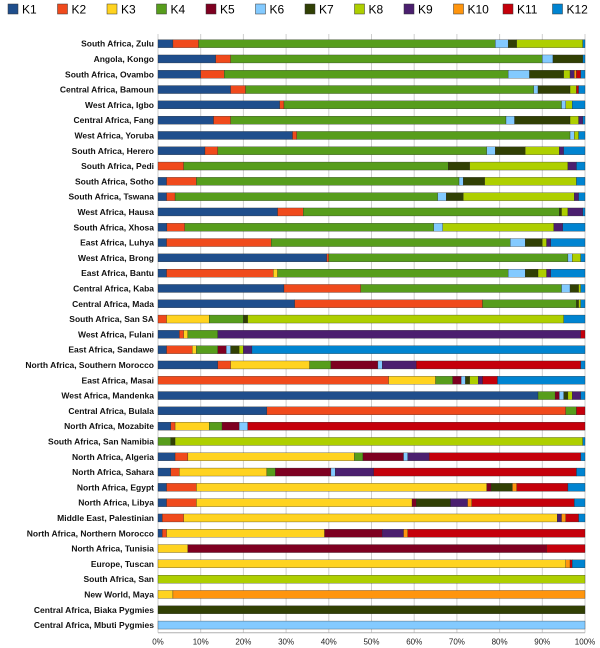  What do you see at coordinates (79, 10) in the screenshot?
I see `legend-label-k2: K2` at bounding box center [79, 10].